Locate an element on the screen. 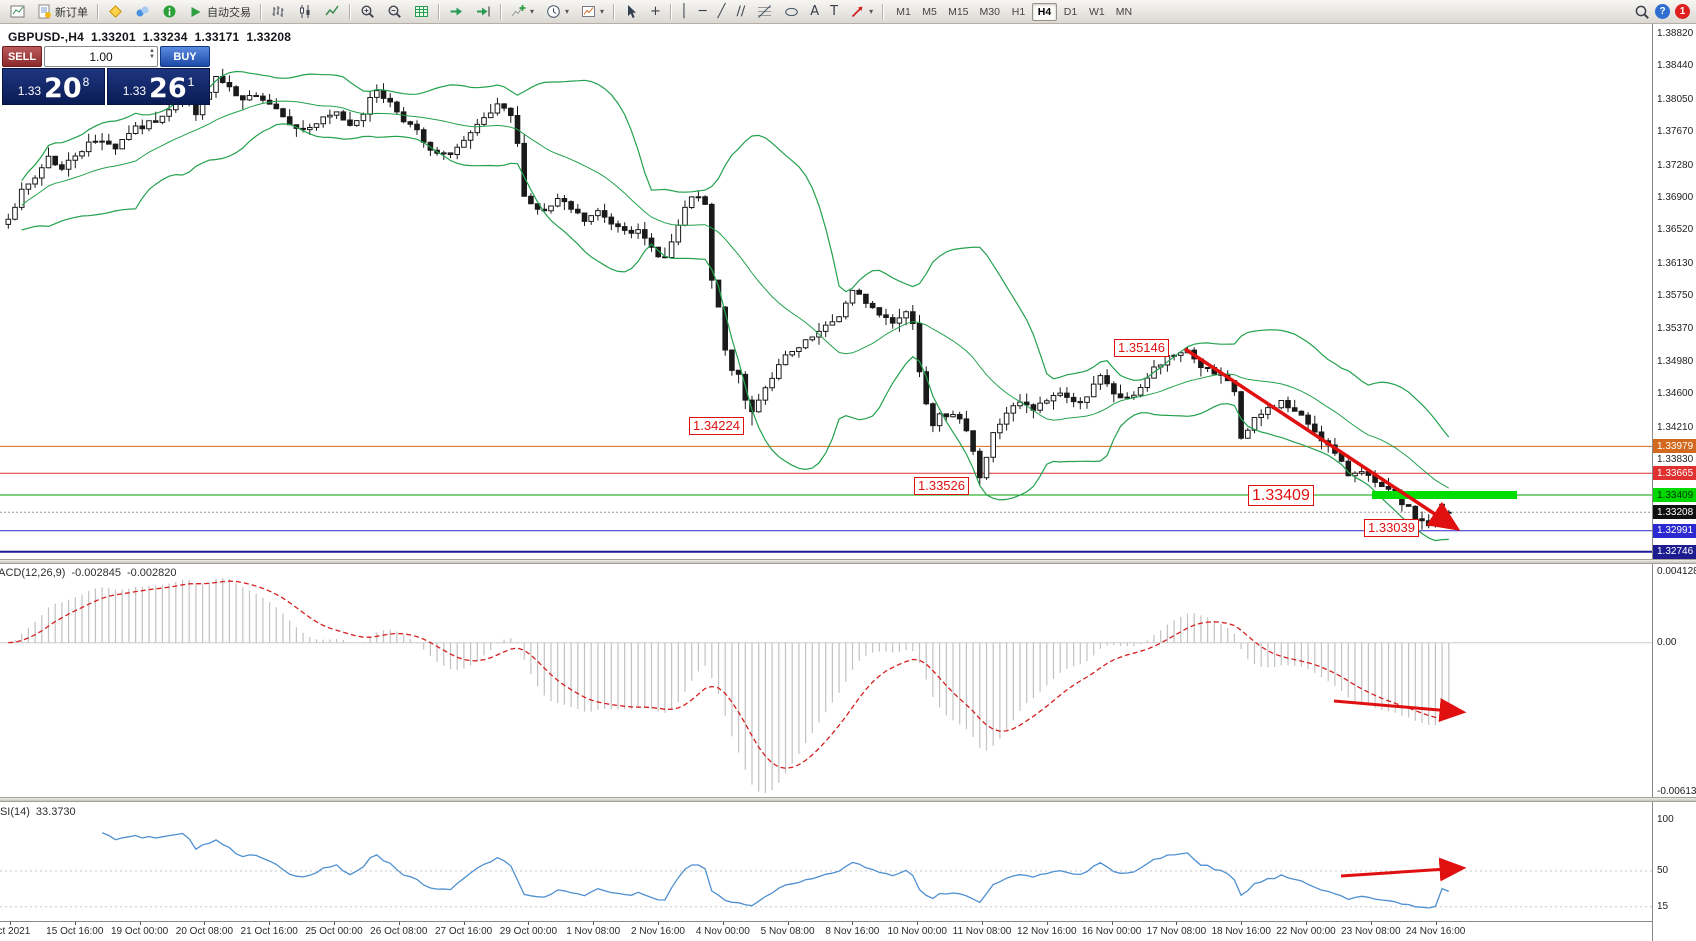  timeframe-mn: MN is located at coordinates (1124, 11).